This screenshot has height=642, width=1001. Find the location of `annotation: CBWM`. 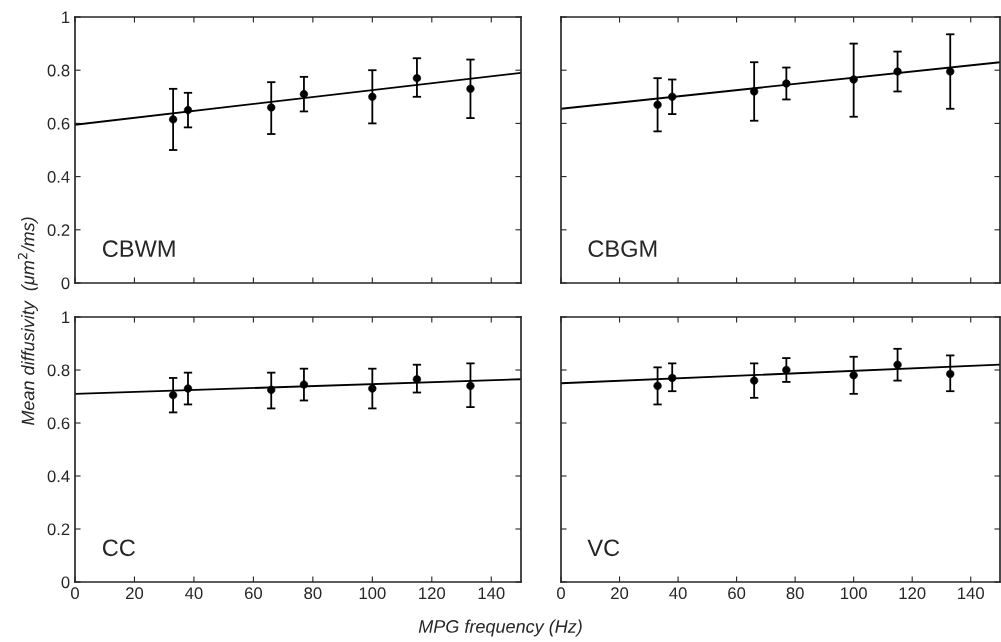

annotation: CBWM is located at coordinates (138, 249).